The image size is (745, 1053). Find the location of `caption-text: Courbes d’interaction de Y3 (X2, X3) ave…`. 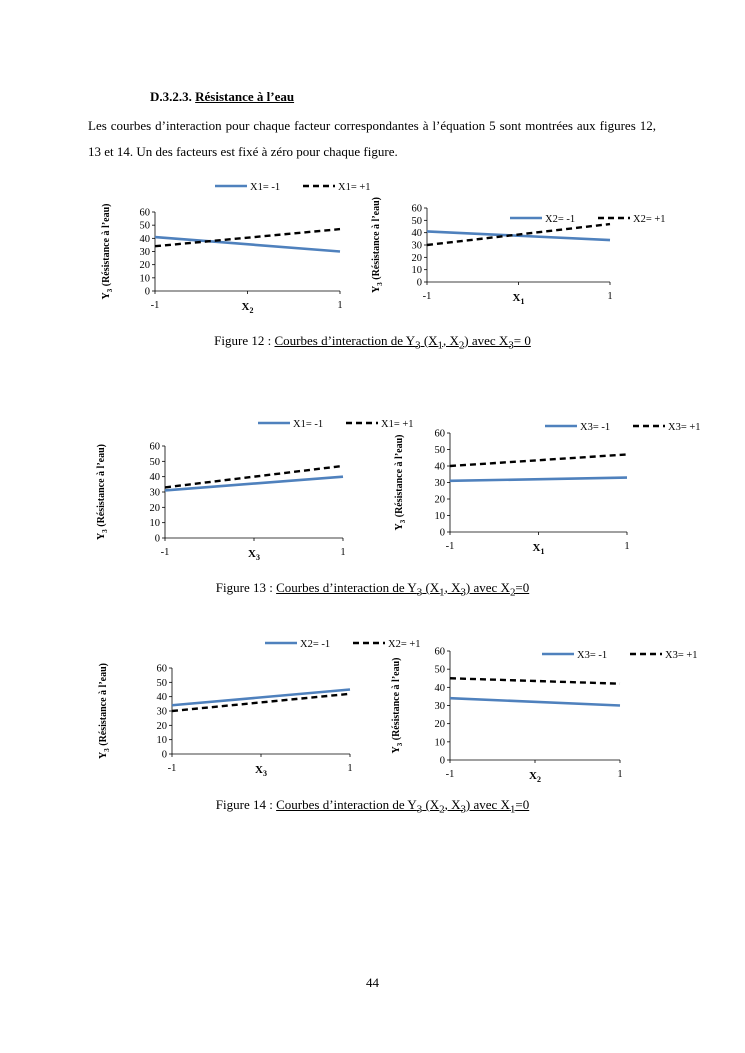

caption-text: Courbes d’interaction de Y3 (X2, X3) ave… is located at coordinates (403, 806).